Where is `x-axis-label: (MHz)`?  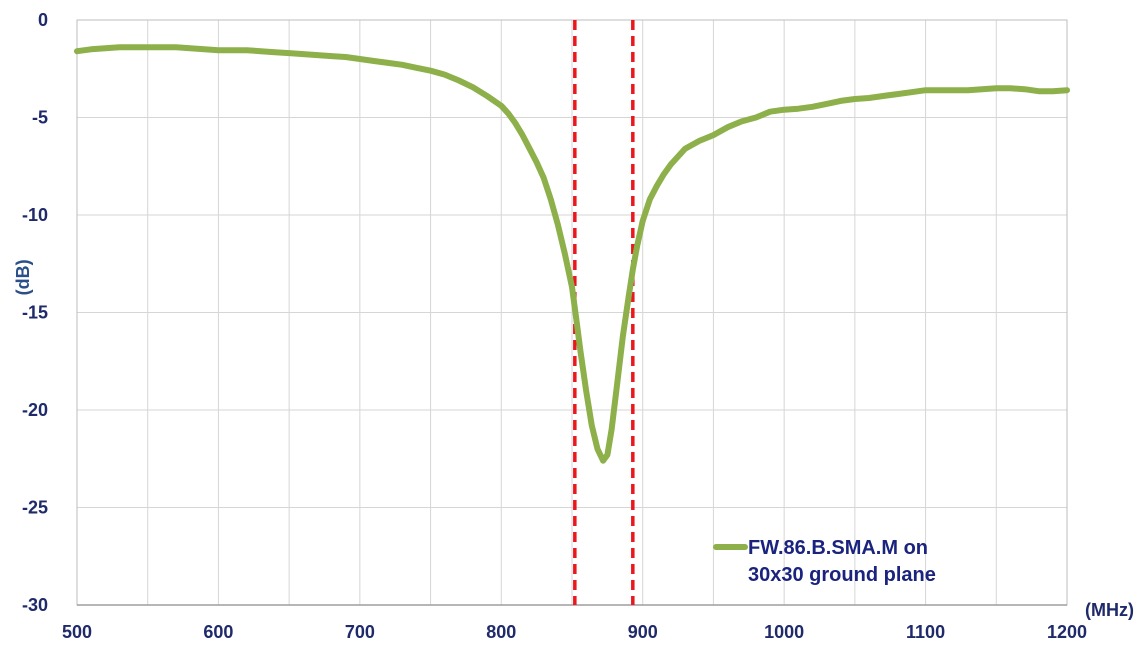 x-axis-label: (MHz) is located at coordinates (1109, 610).